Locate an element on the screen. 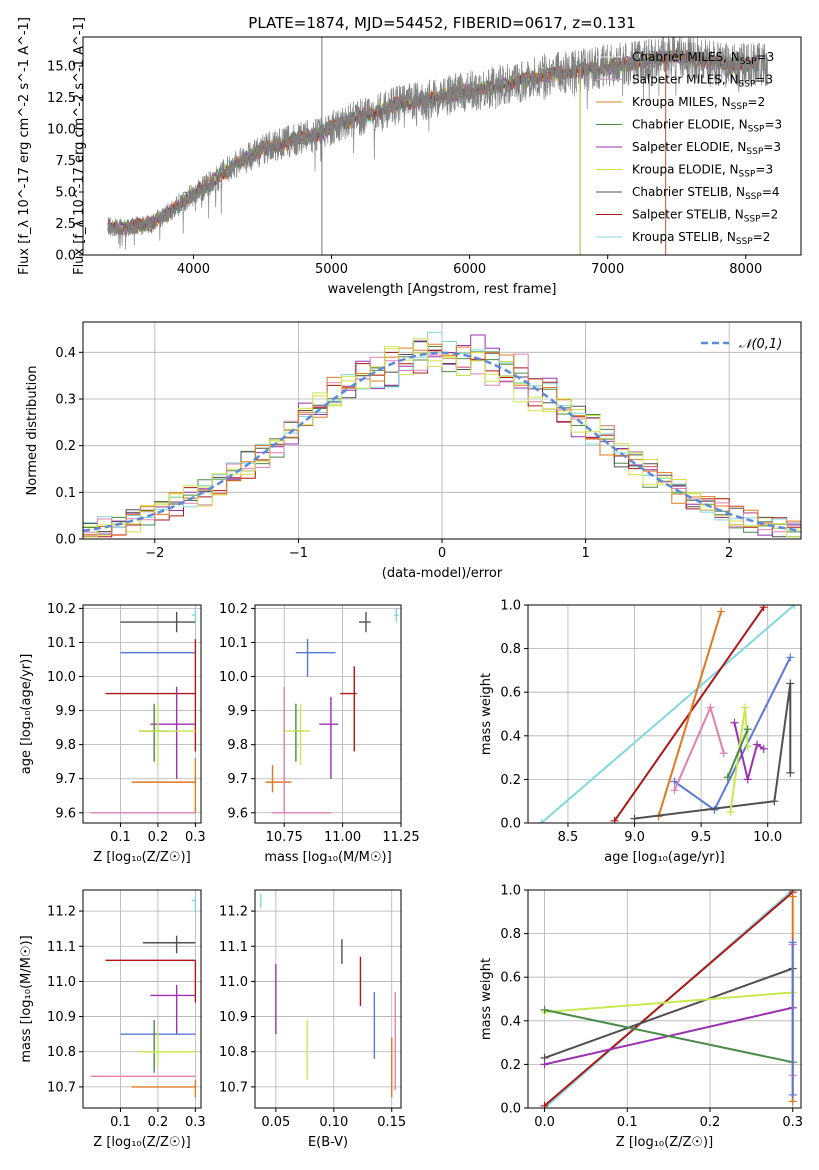 The image size is (819, 1170). x-axis-label: (data-model)/error is located at coordinates (442, 573).